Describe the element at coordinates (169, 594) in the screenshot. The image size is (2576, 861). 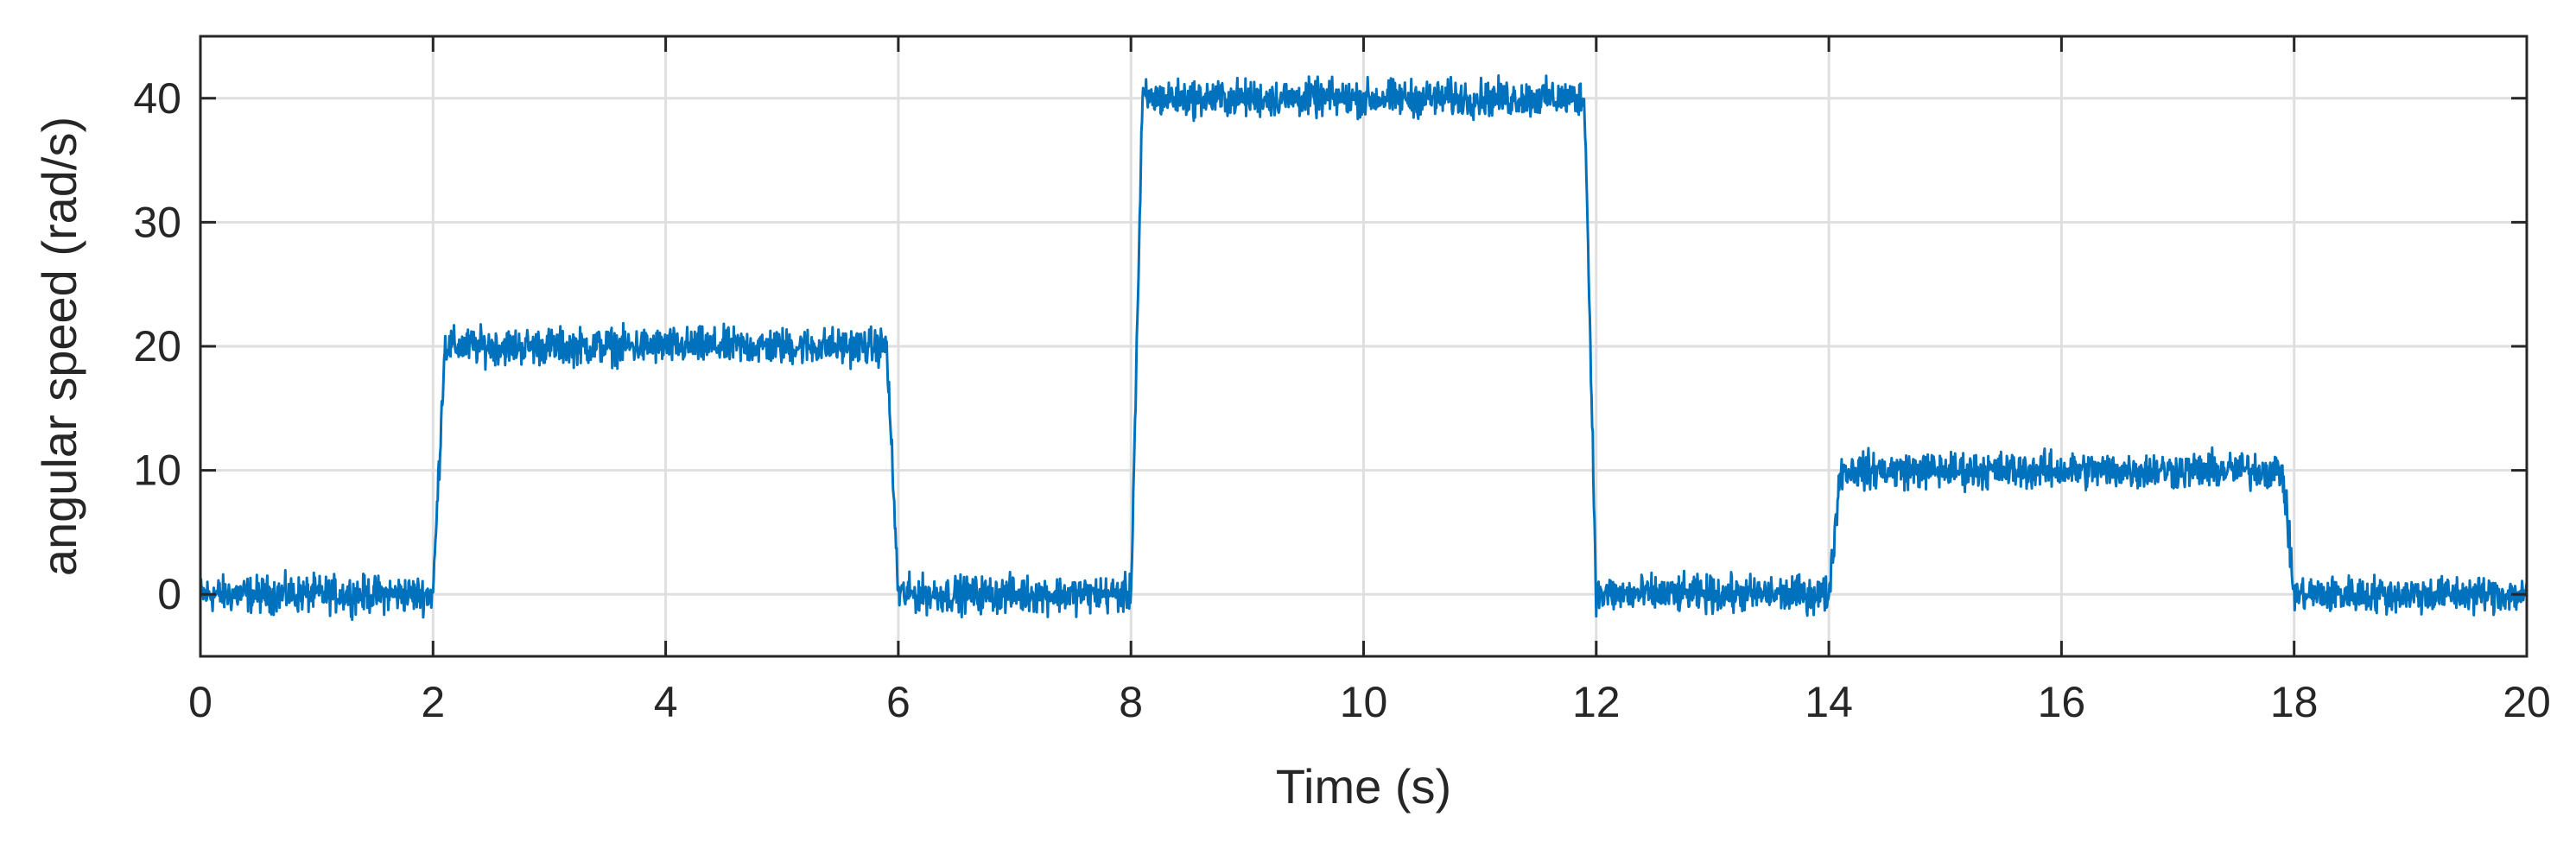
I see `y-tick-label: 0` at that location.